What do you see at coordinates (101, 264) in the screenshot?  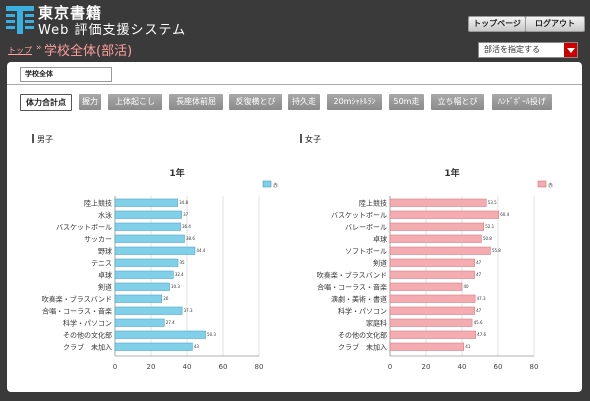 I see `boys-category-label: テニス` at bounding box center [101, 264].